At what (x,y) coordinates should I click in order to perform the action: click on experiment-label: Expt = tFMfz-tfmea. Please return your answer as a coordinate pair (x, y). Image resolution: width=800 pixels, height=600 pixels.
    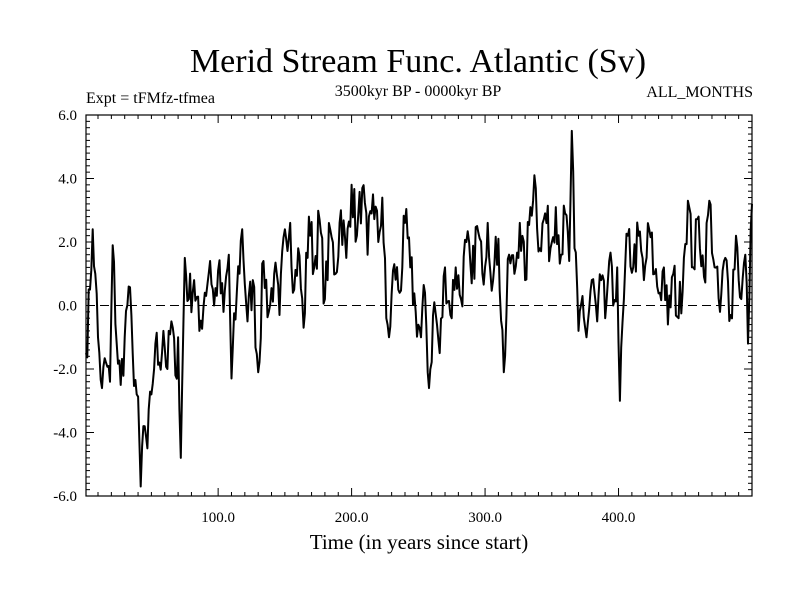
    Looking at the image, I should click on (150, 98).